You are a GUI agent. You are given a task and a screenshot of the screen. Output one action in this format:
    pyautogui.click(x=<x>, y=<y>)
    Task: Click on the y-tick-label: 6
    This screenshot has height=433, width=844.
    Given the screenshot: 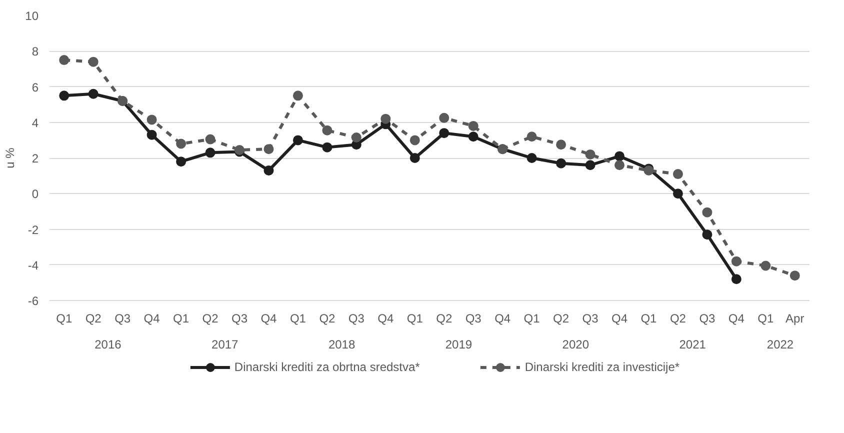 What is the action you would take?
    pyautogui.click(x=35, y=87)
    